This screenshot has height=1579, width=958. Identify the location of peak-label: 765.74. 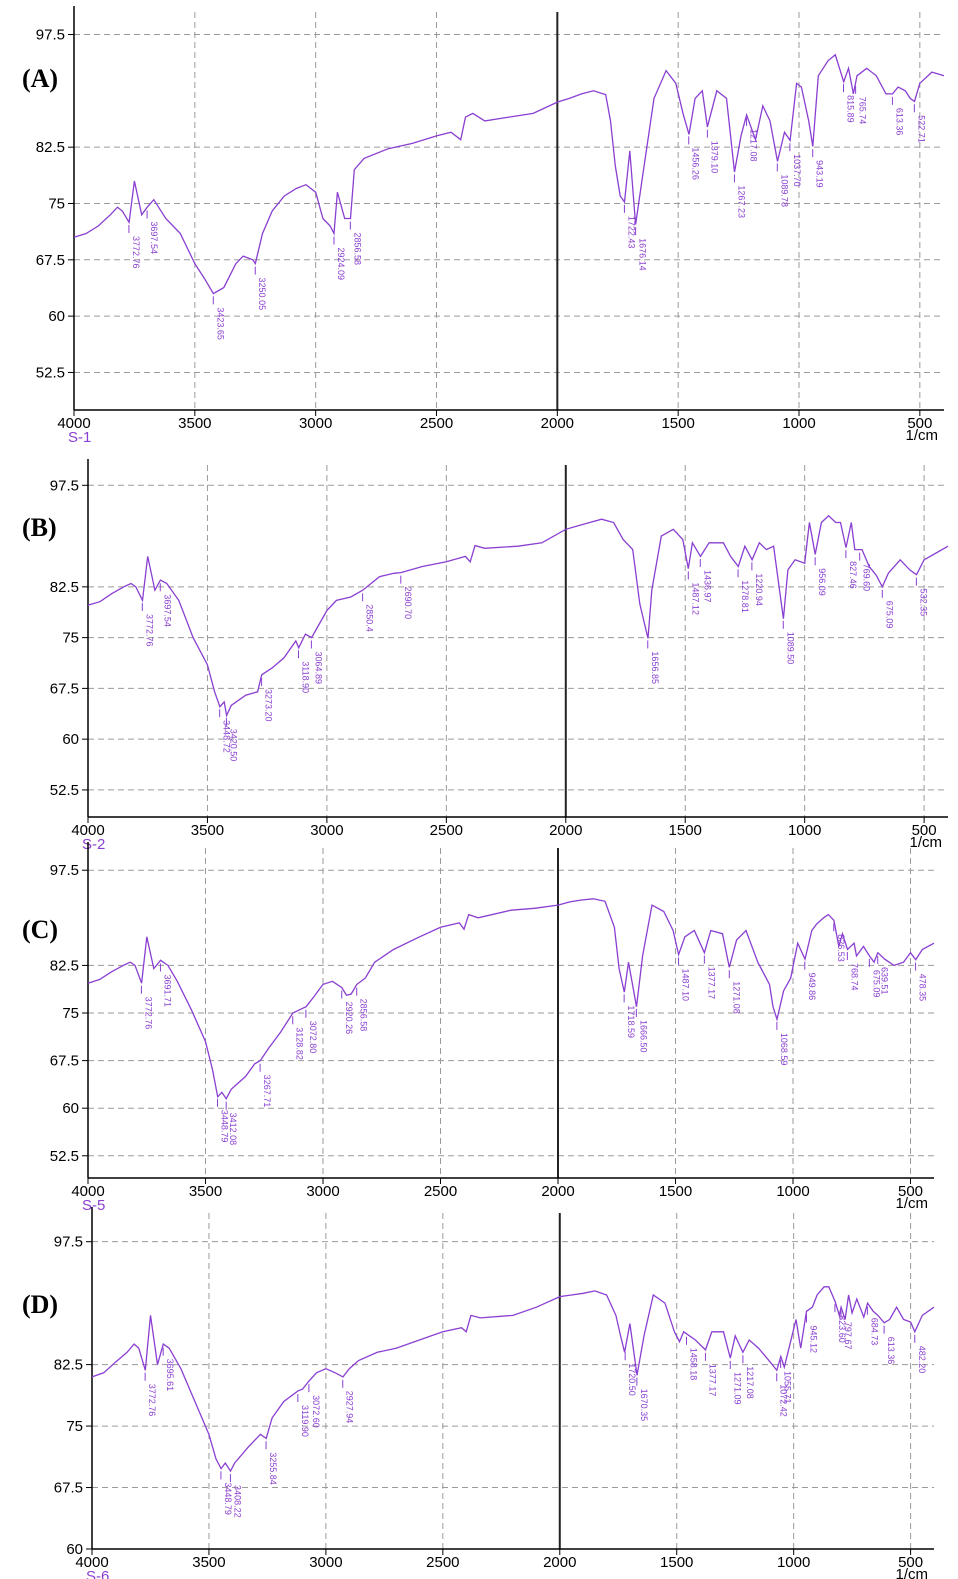
(863, 111).